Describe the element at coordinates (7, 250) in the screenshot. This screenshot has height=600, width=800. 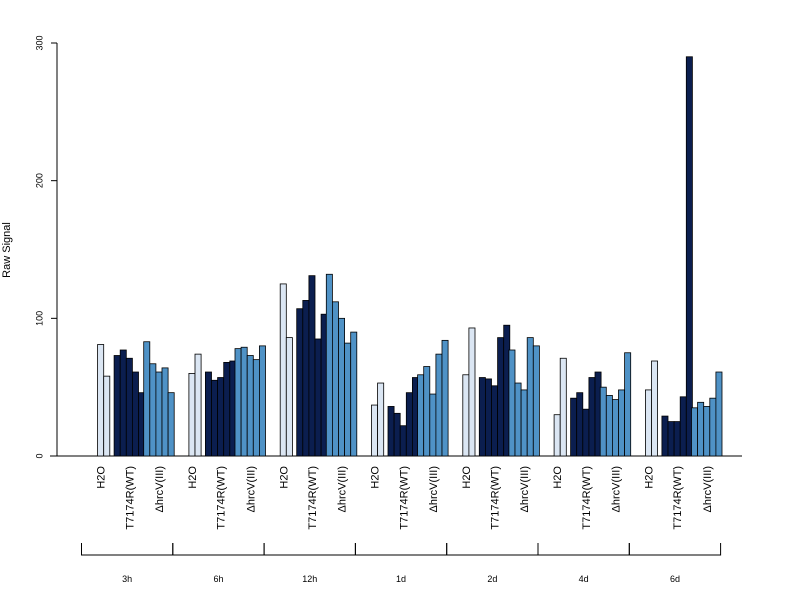
I see `y-axis-title: Raw Signal` at that location.